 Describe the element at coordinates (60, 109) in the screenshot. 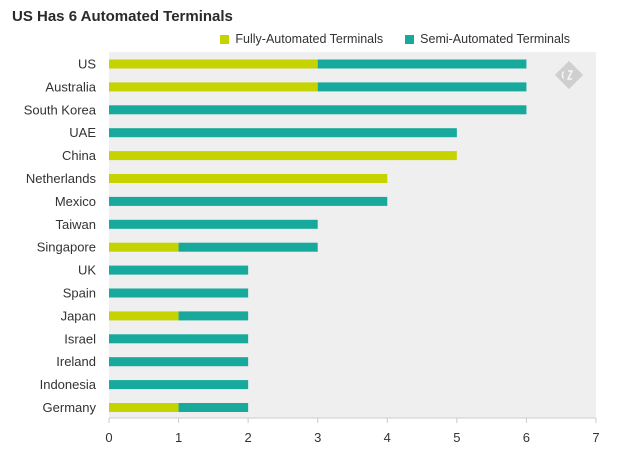

I see `y-label-south-korea: South Korea` at that location.